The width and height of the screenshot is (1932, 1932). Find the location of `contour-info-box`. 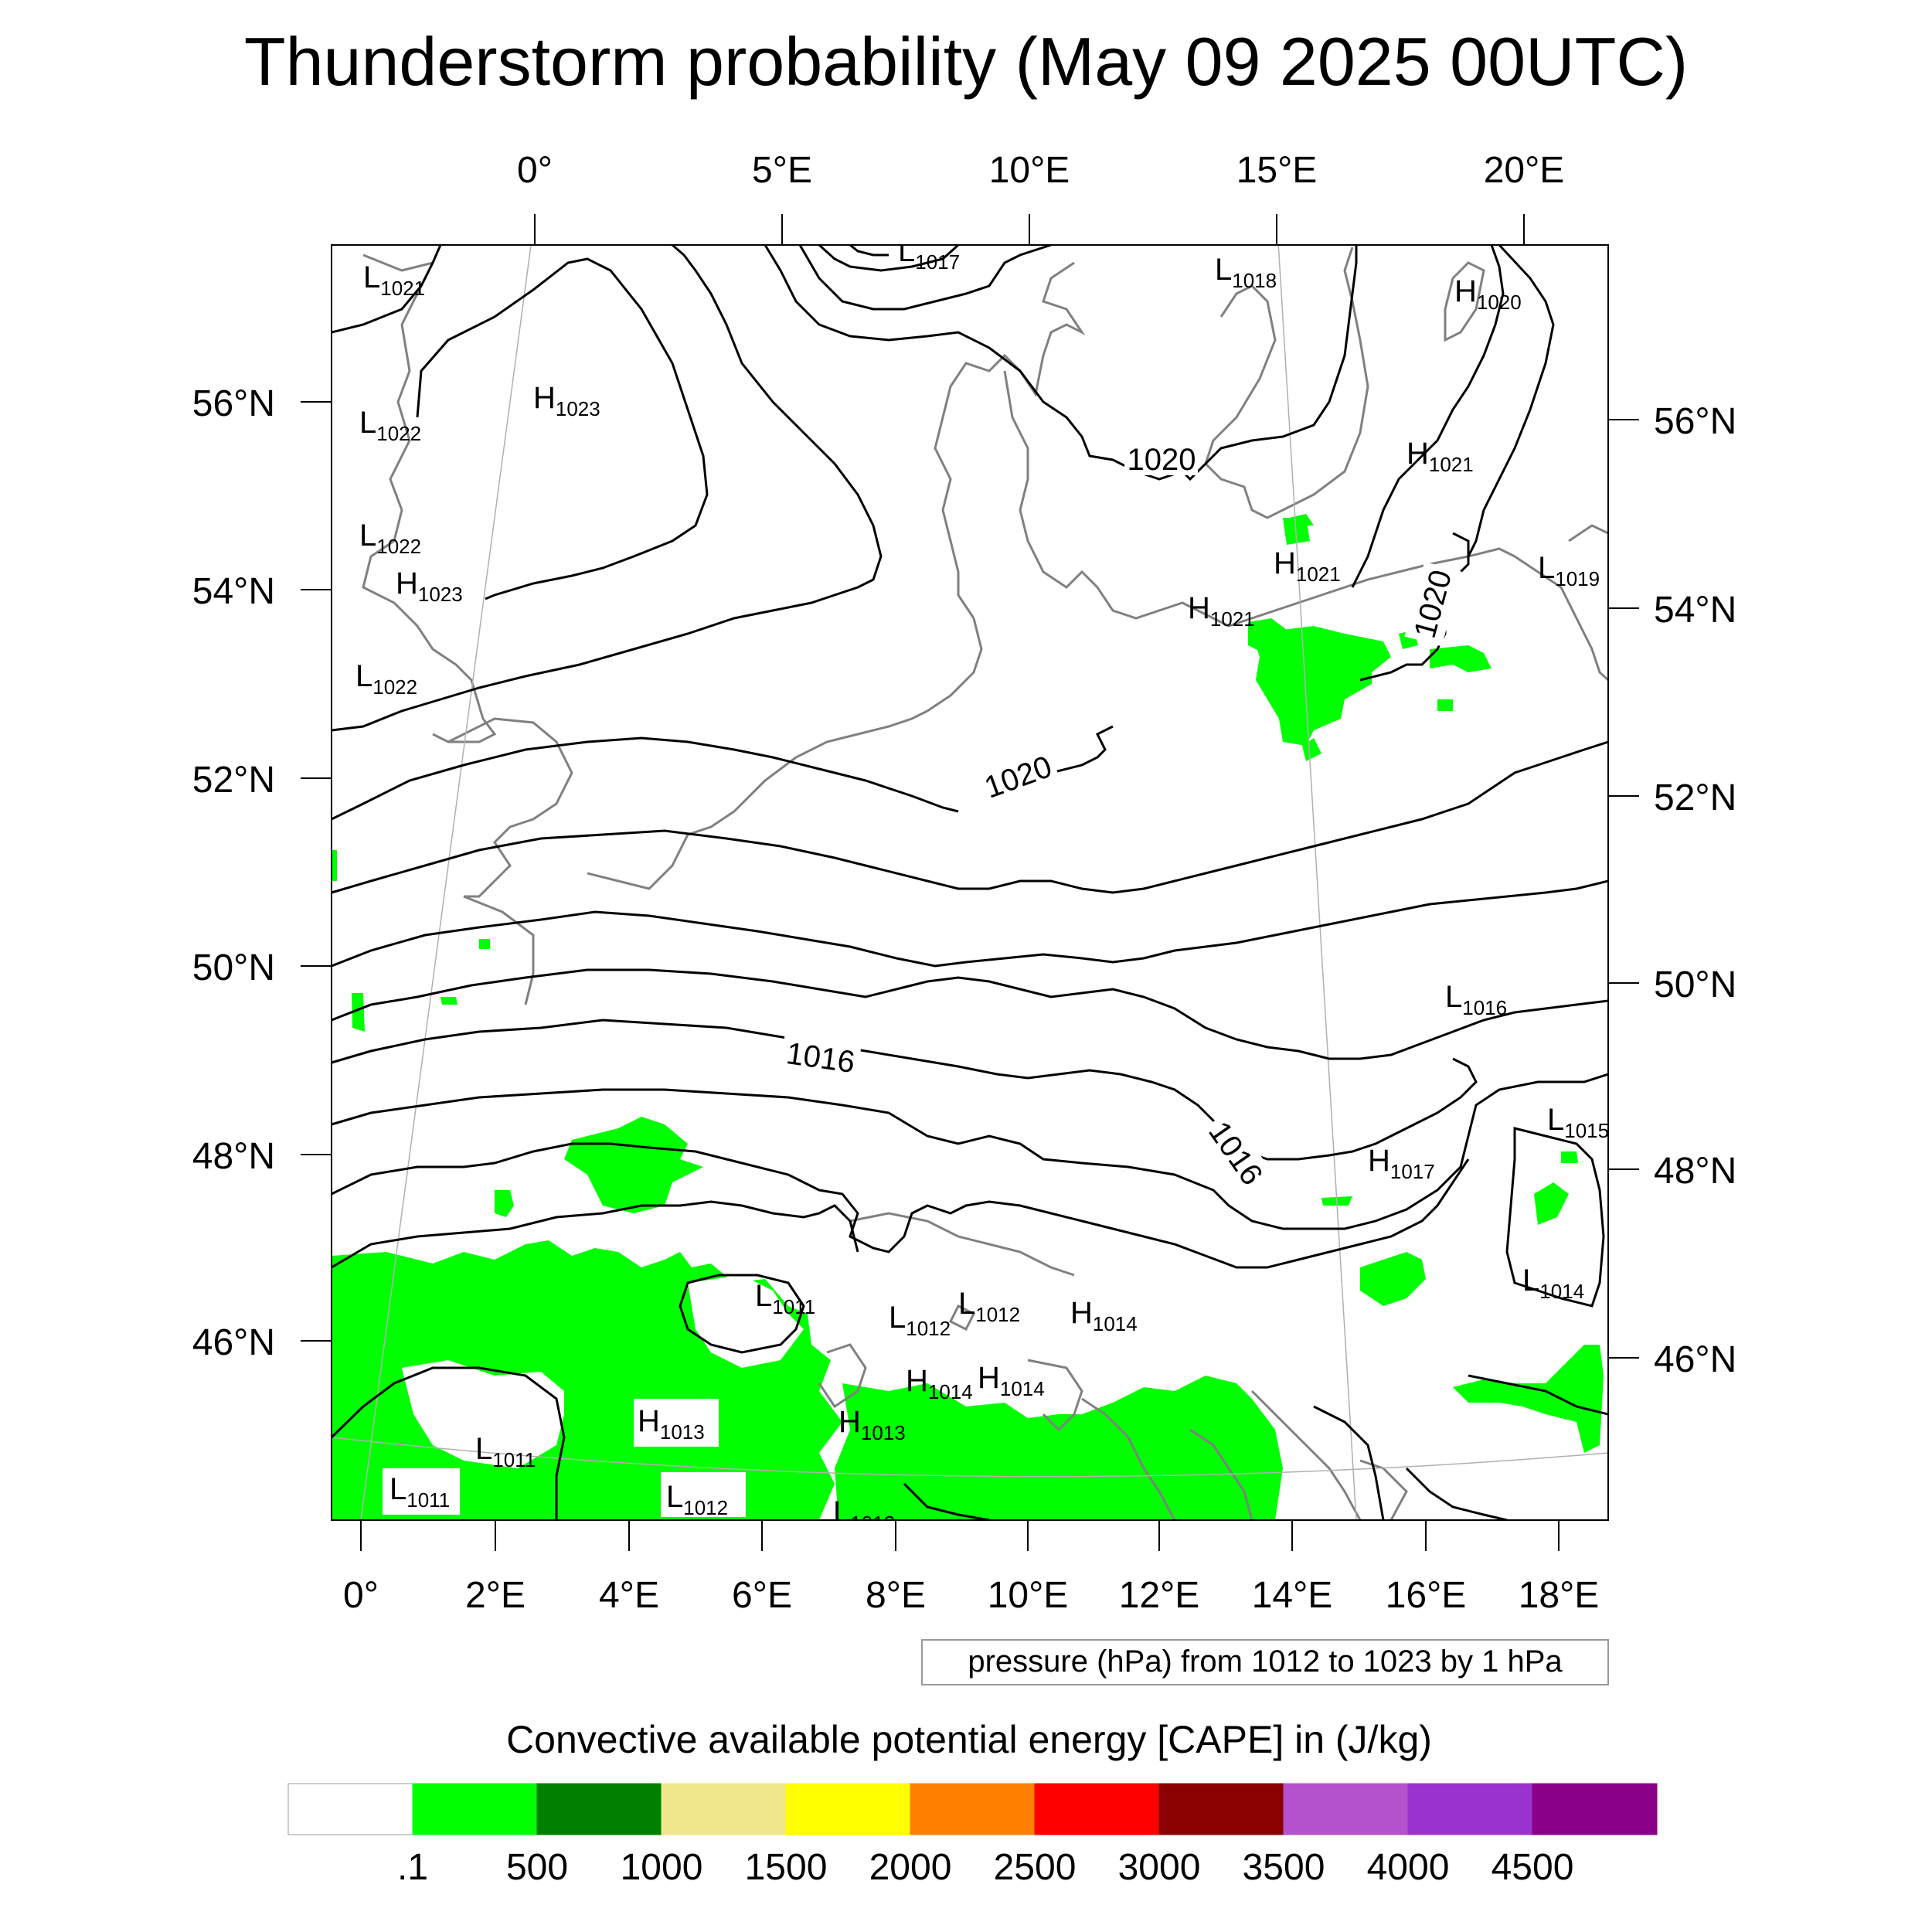

contour-info-box is located at coordinates (1265, 1662).